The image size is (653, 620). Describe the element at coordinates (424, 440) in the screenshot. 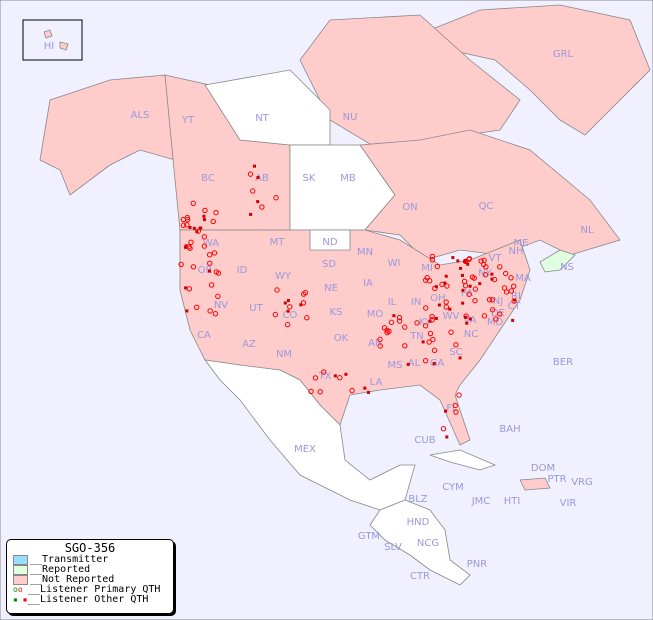

I see `region-label-cub: CUB` at that location.